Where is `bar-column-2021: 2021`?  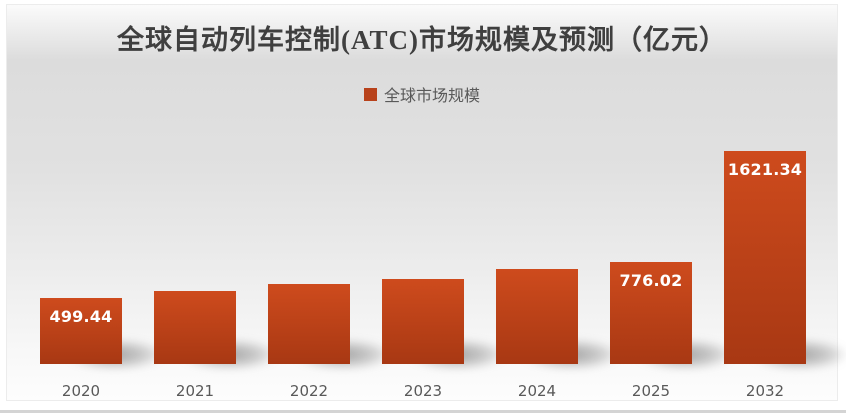 bar-column-2021: 2021 is located at coordinates (208, 259).